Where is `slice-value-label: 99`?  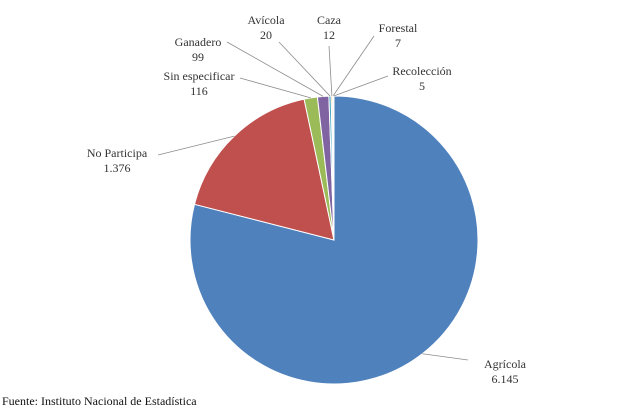 slice-value-label: 99 is located at coordinates (198, 57).